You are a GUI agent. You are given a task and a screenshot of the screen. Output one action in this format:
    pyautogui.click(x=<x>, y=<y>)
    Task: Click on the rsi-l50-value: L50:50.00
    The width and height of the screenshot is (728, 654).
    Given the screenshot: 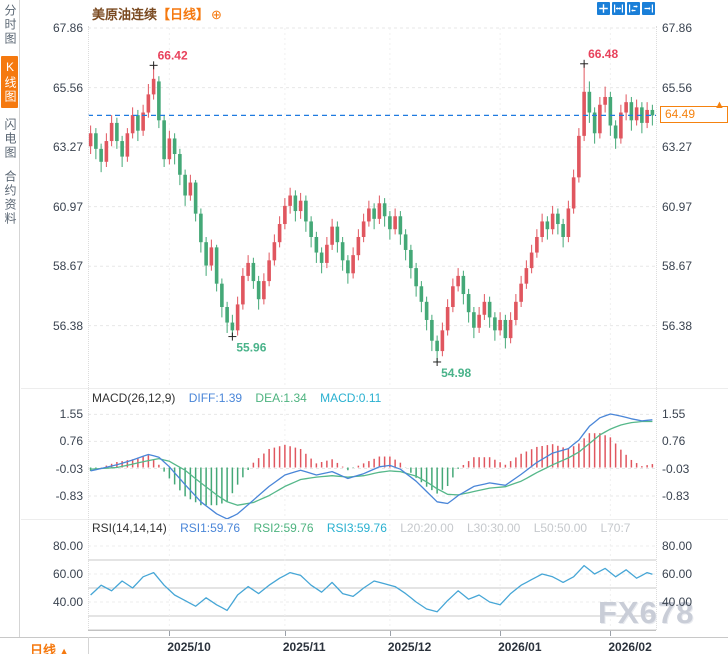 What is the action you would take?
    pyautogui.click(x=560, y=528)
    